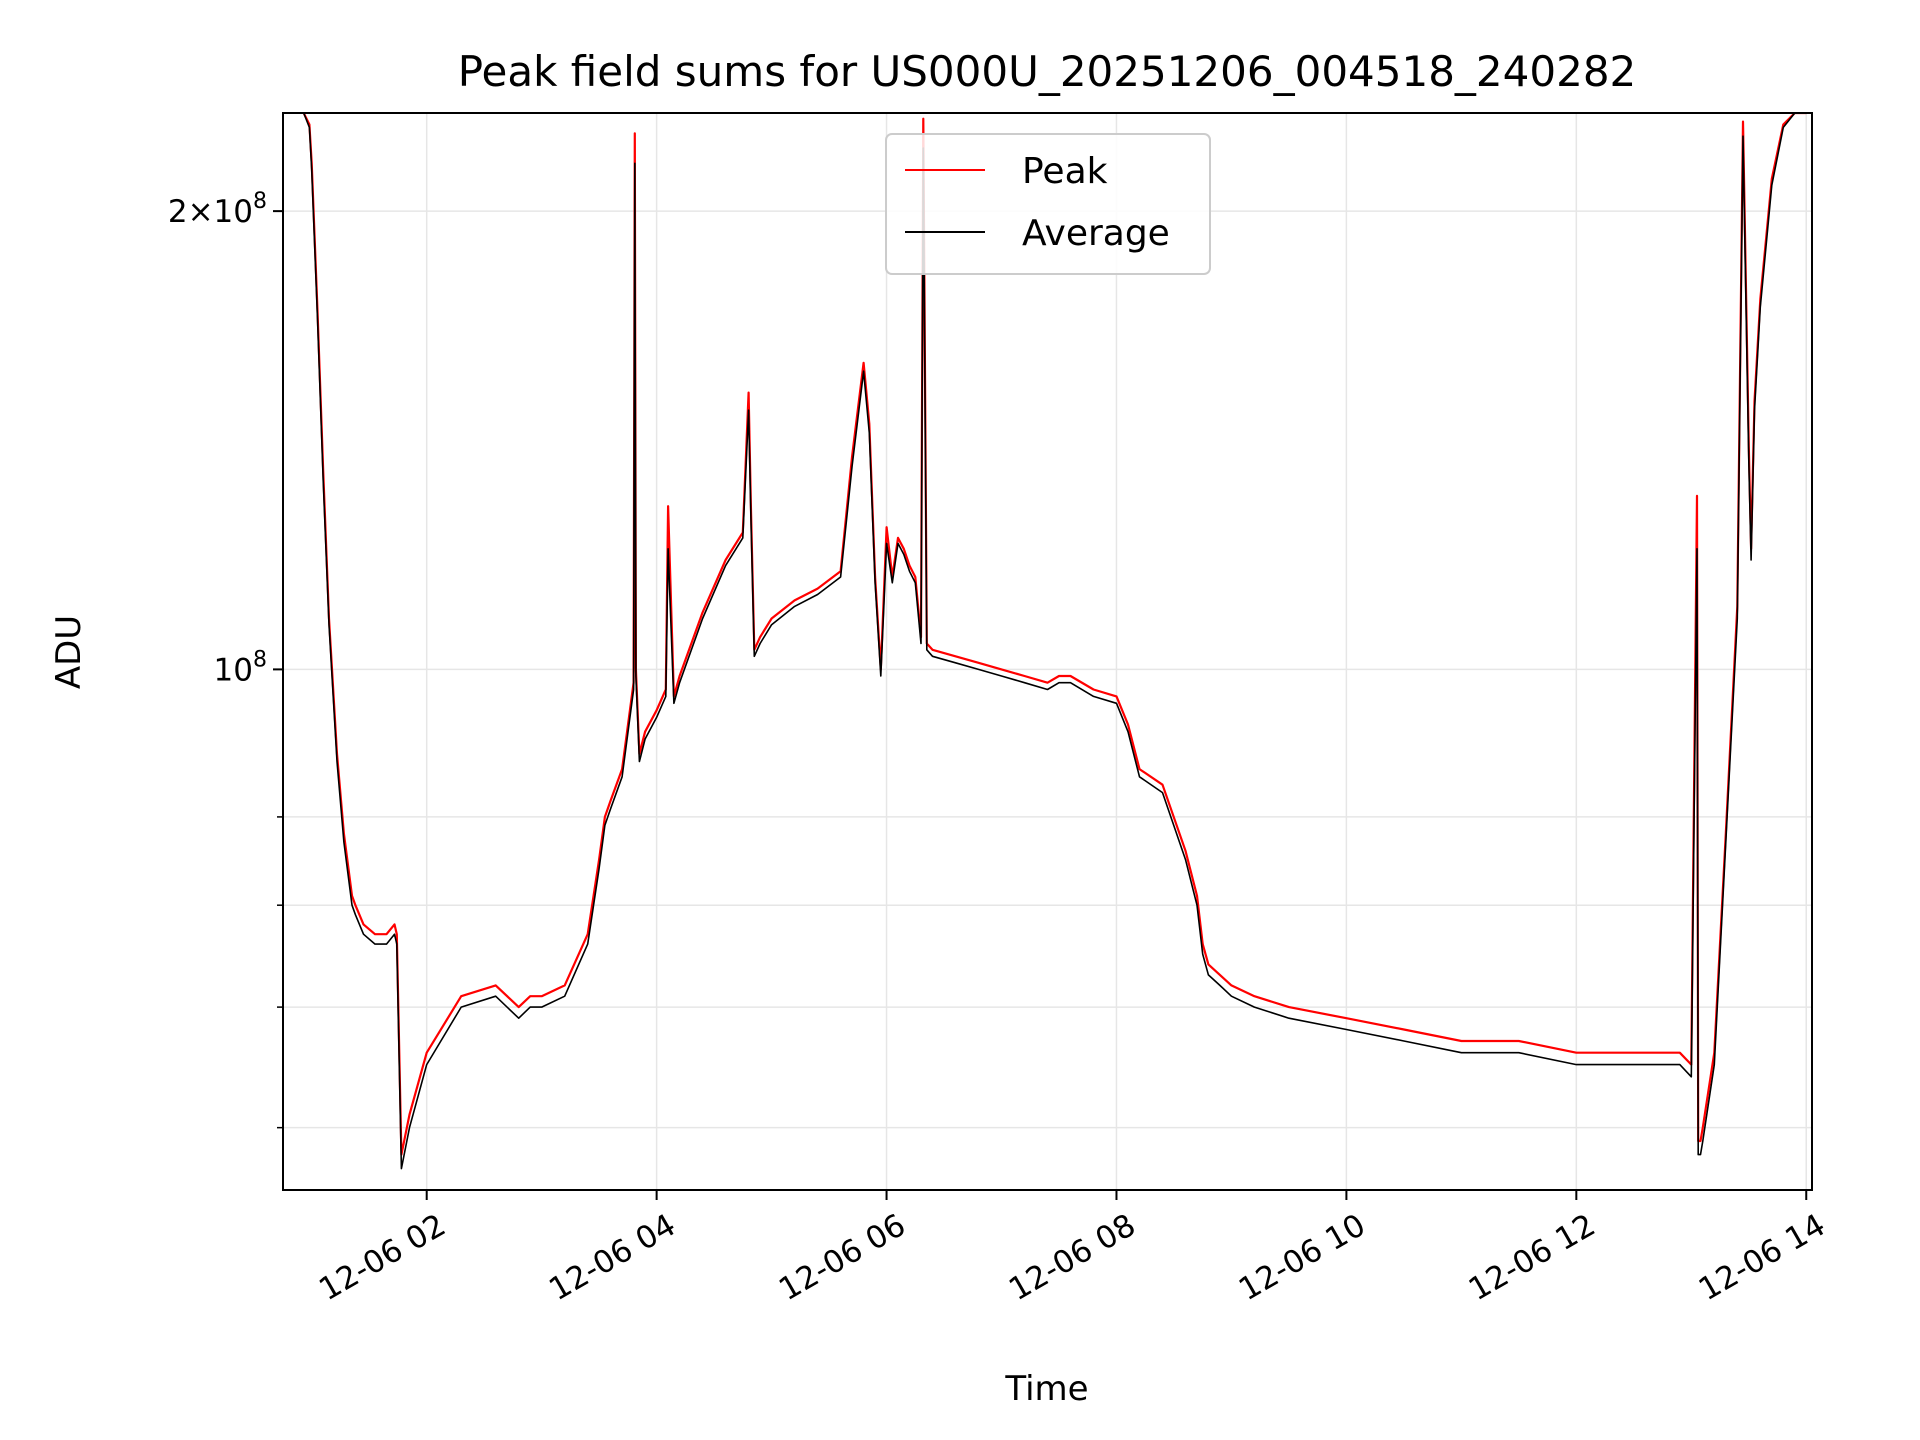 Image resolution: width=1920 pixels, height=1440 pixels. What do you see at coordinates (1065, 171) in the screenshot?
I see `legend-label-peak: Peak` at bounding box center [1065, 171].